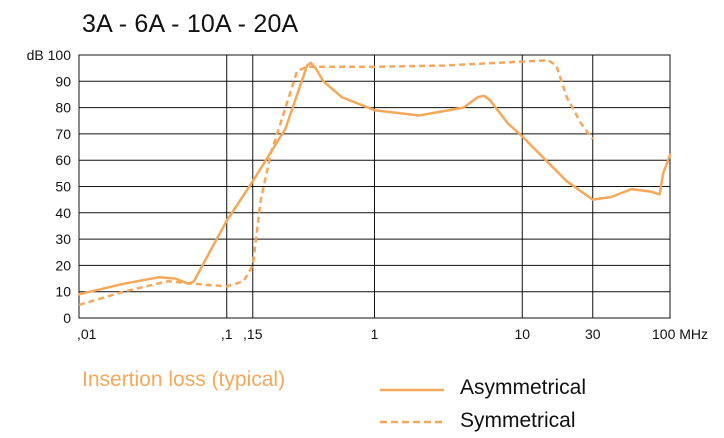  Describe the element at coordinates (522, 334) in the screenshot. I see `x-tick-label: 10` at that location.